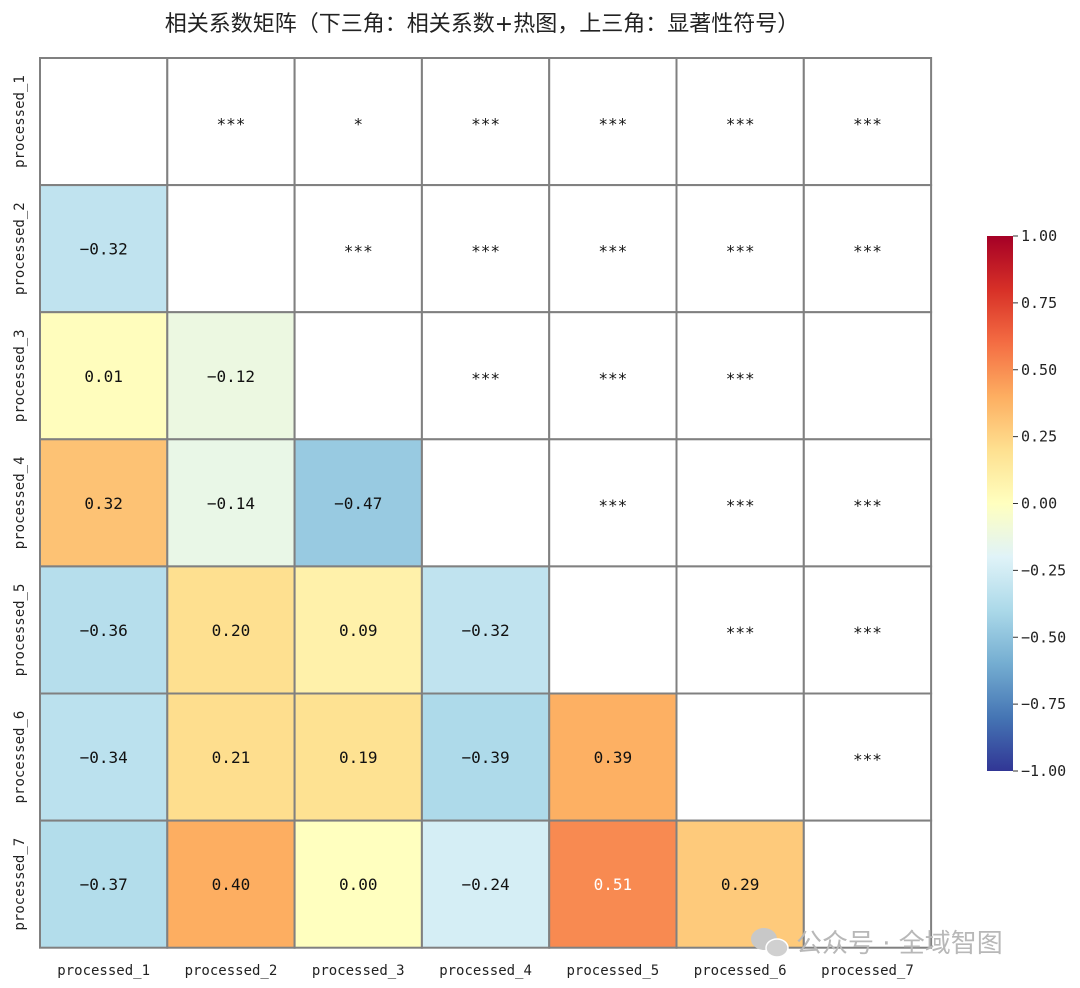 The image size is (1080, 988). What do you see at coordinates (103, 376) in the screenshot?
I see `cell-value-label: 0.01` at bounding box center [103, 376].